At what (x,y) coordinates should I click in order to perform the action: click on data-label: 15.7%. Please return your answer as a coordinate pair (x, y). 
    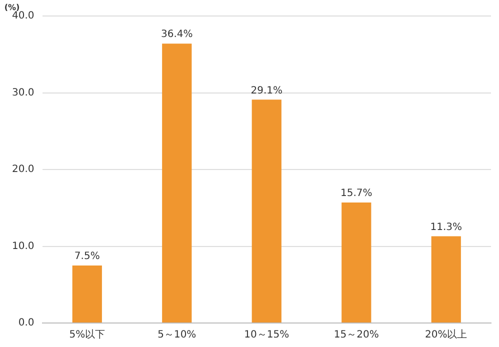
    Looking at the image, I should click on (356, 194).